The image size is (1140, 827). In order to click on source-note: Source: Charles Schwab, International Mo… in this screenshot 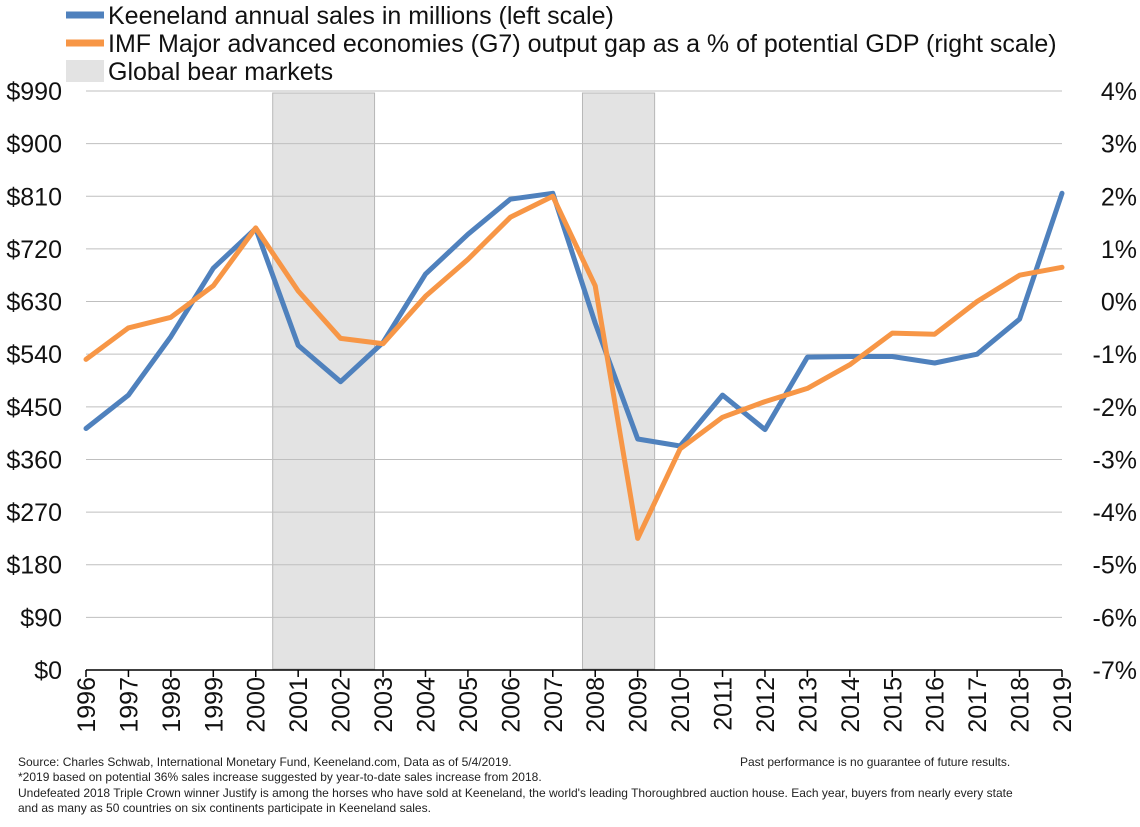, I will do `click(265, 762)`.